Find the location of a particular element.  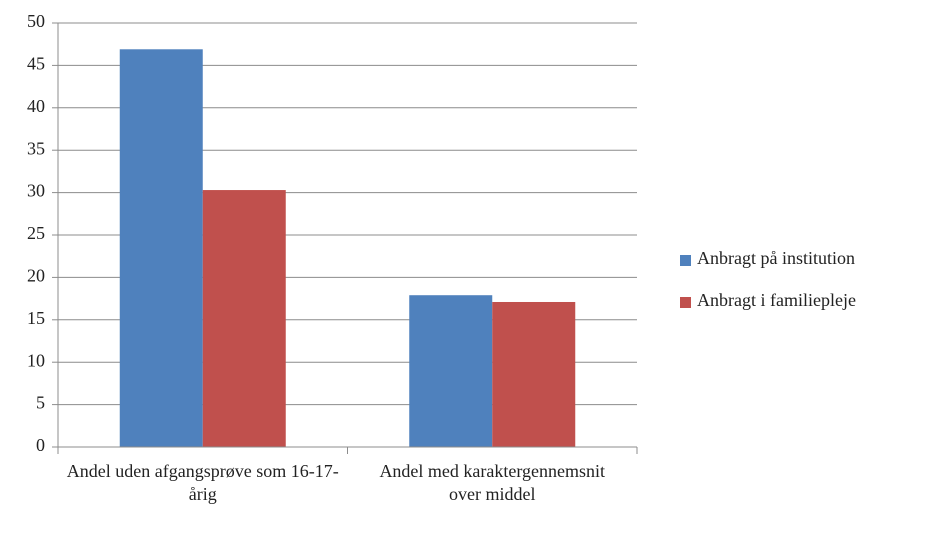

y-tick-label: 10 is located at coordinates (36, 360).